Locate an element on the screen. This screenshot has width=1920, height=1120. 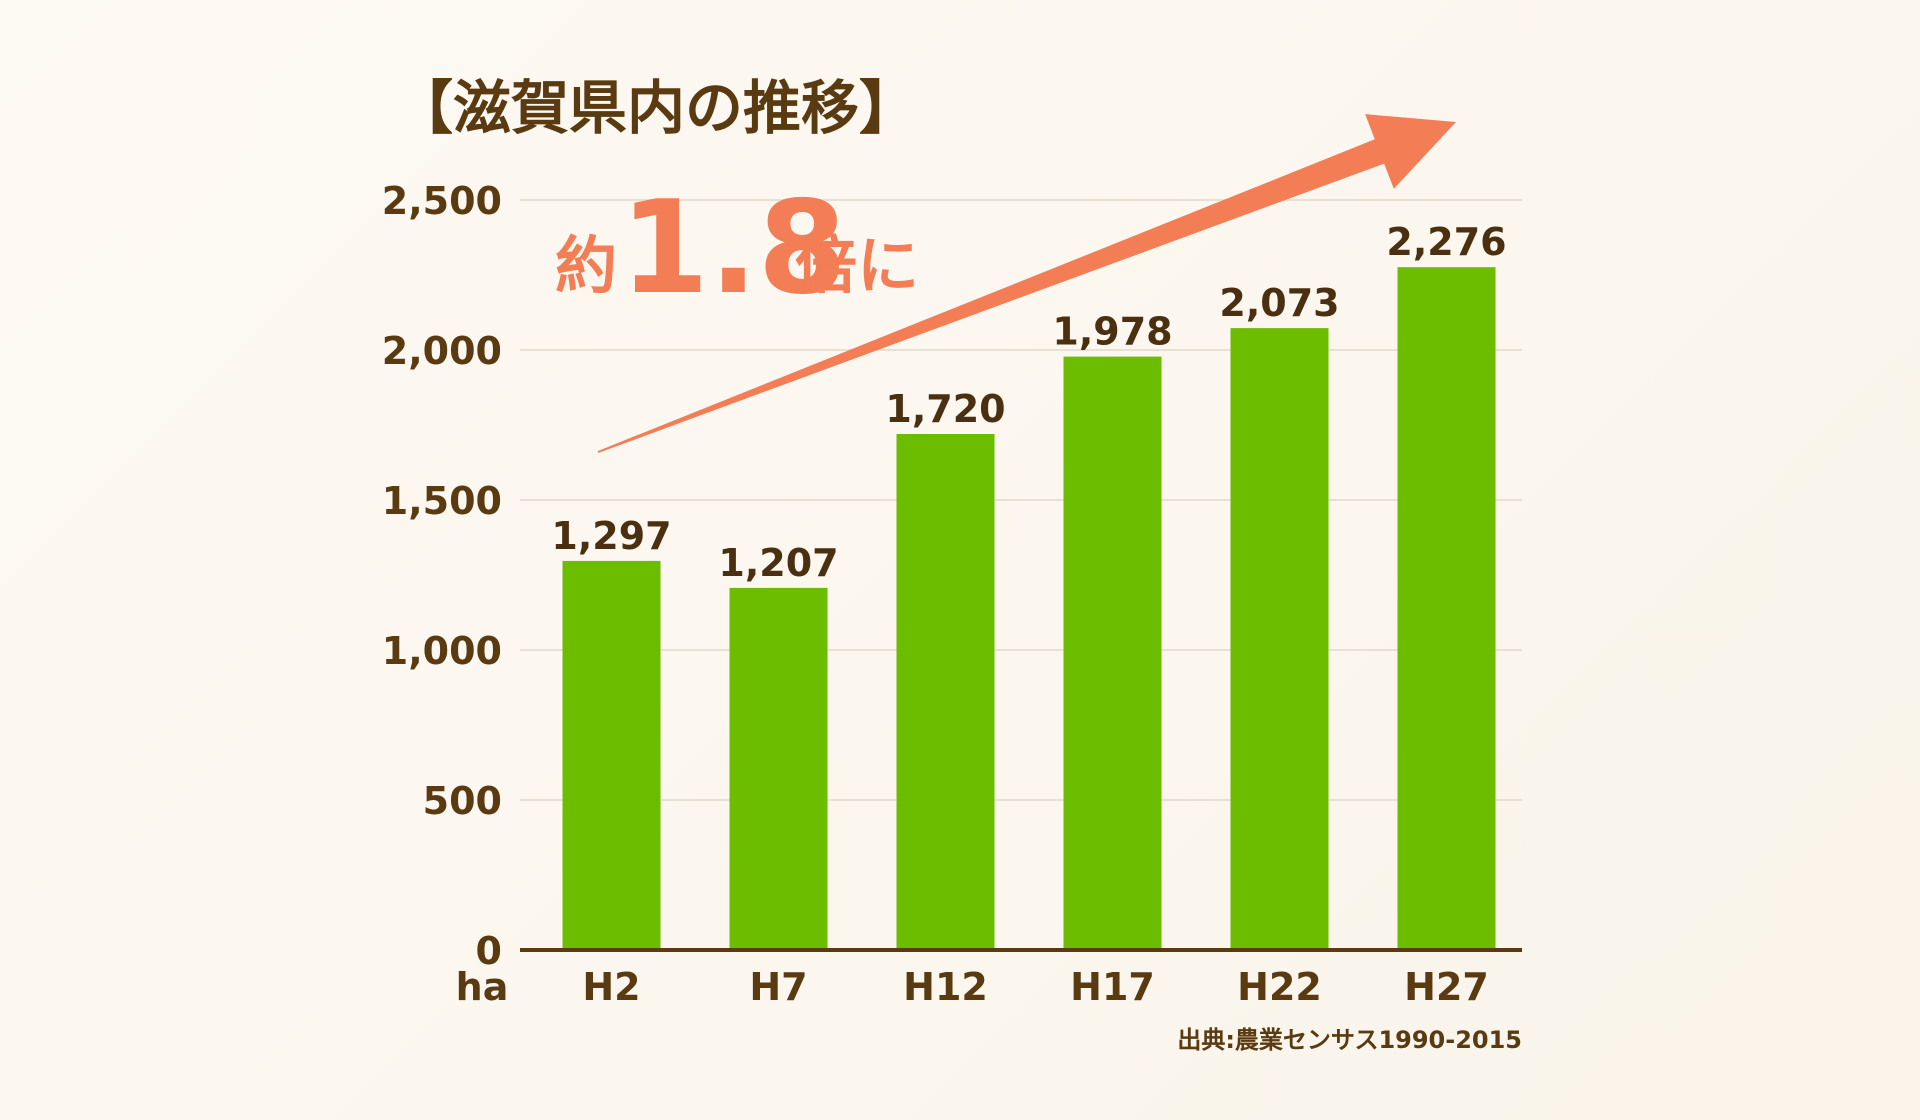
x-tick-label: H12 is located at coordinates (945, 987).